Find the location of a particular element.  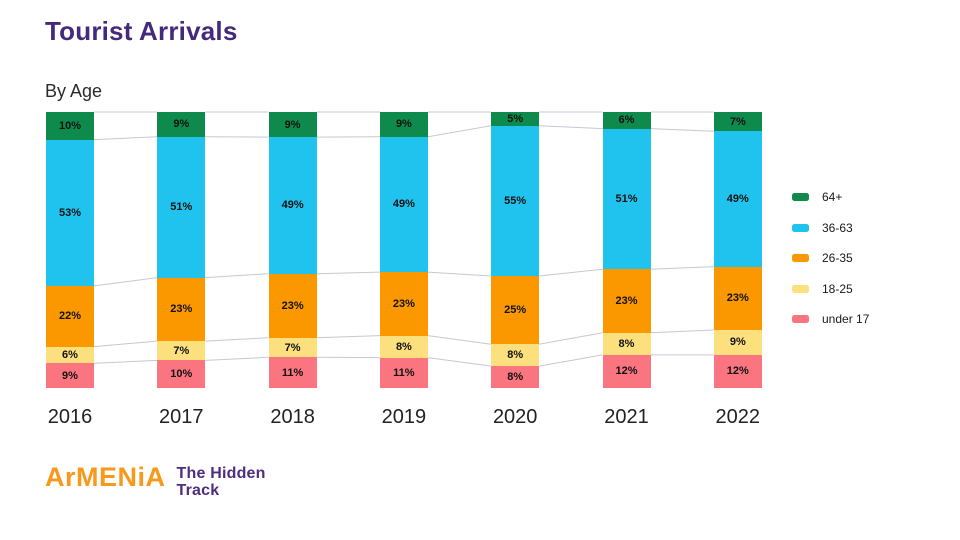

bar-segment-2021-under 17: 12% is located at coordinates (626, 371).